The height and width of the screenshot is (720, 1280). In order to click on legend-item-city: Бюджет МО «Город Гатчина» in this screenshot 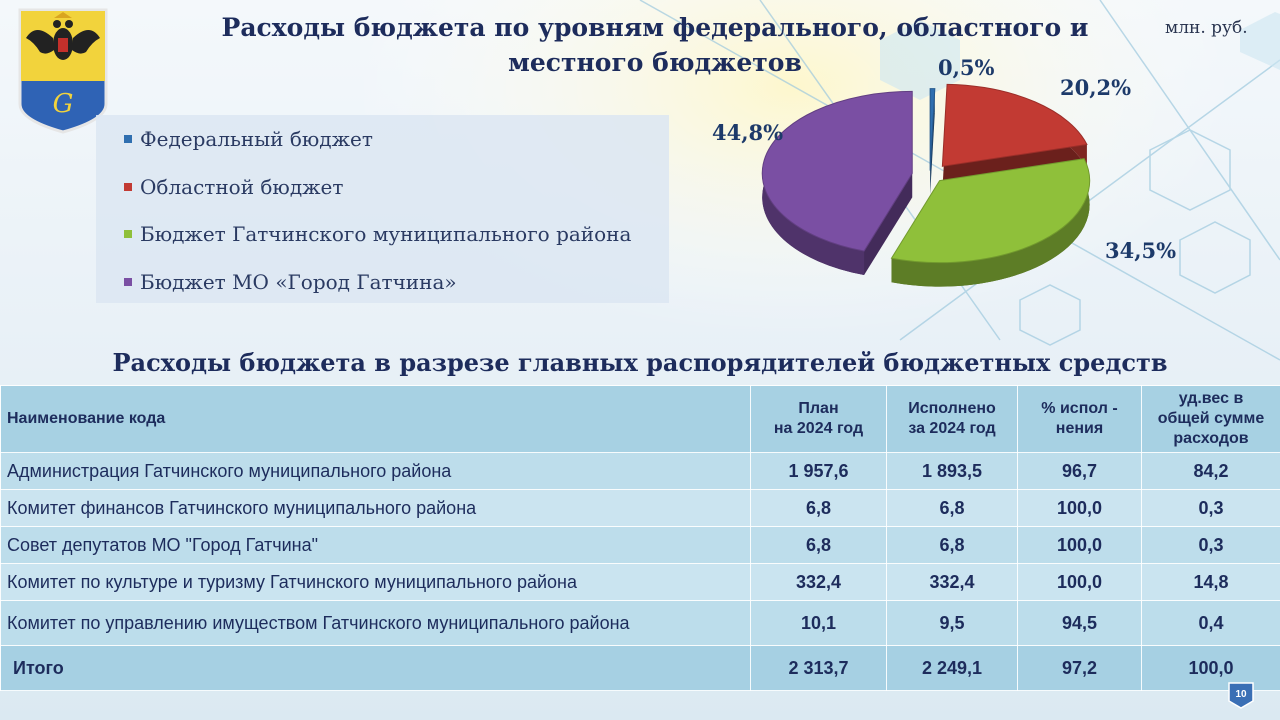, I will do `click(290, 282)`.